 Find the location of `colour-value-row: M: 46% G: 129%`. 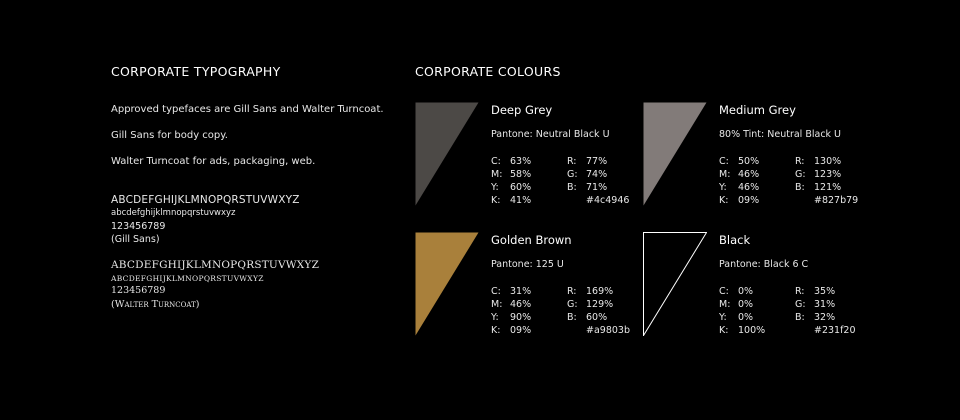

colour-value-row: M: 46% G: 129% is located at coordinates (560, 304).